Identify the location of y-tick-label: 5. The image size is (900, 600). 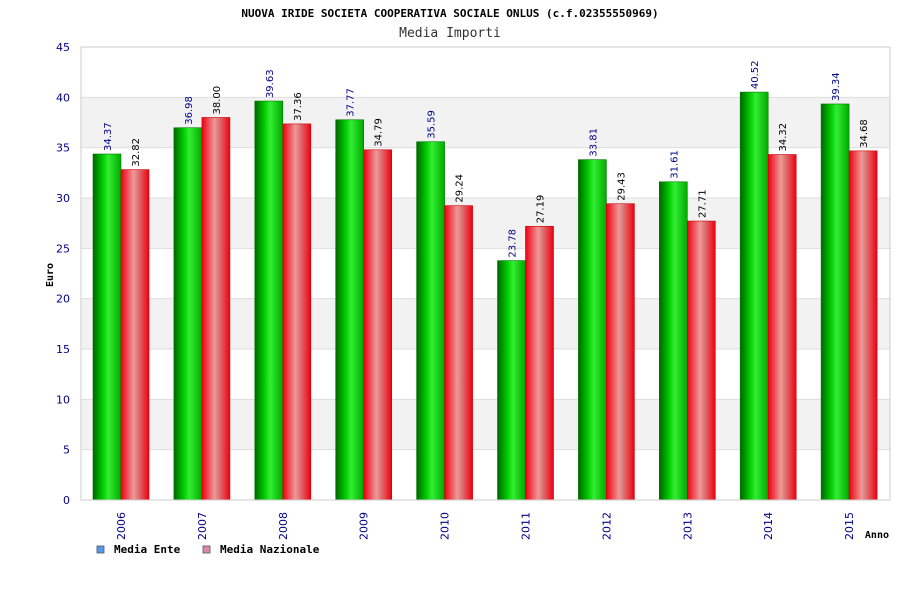
(66, 450).